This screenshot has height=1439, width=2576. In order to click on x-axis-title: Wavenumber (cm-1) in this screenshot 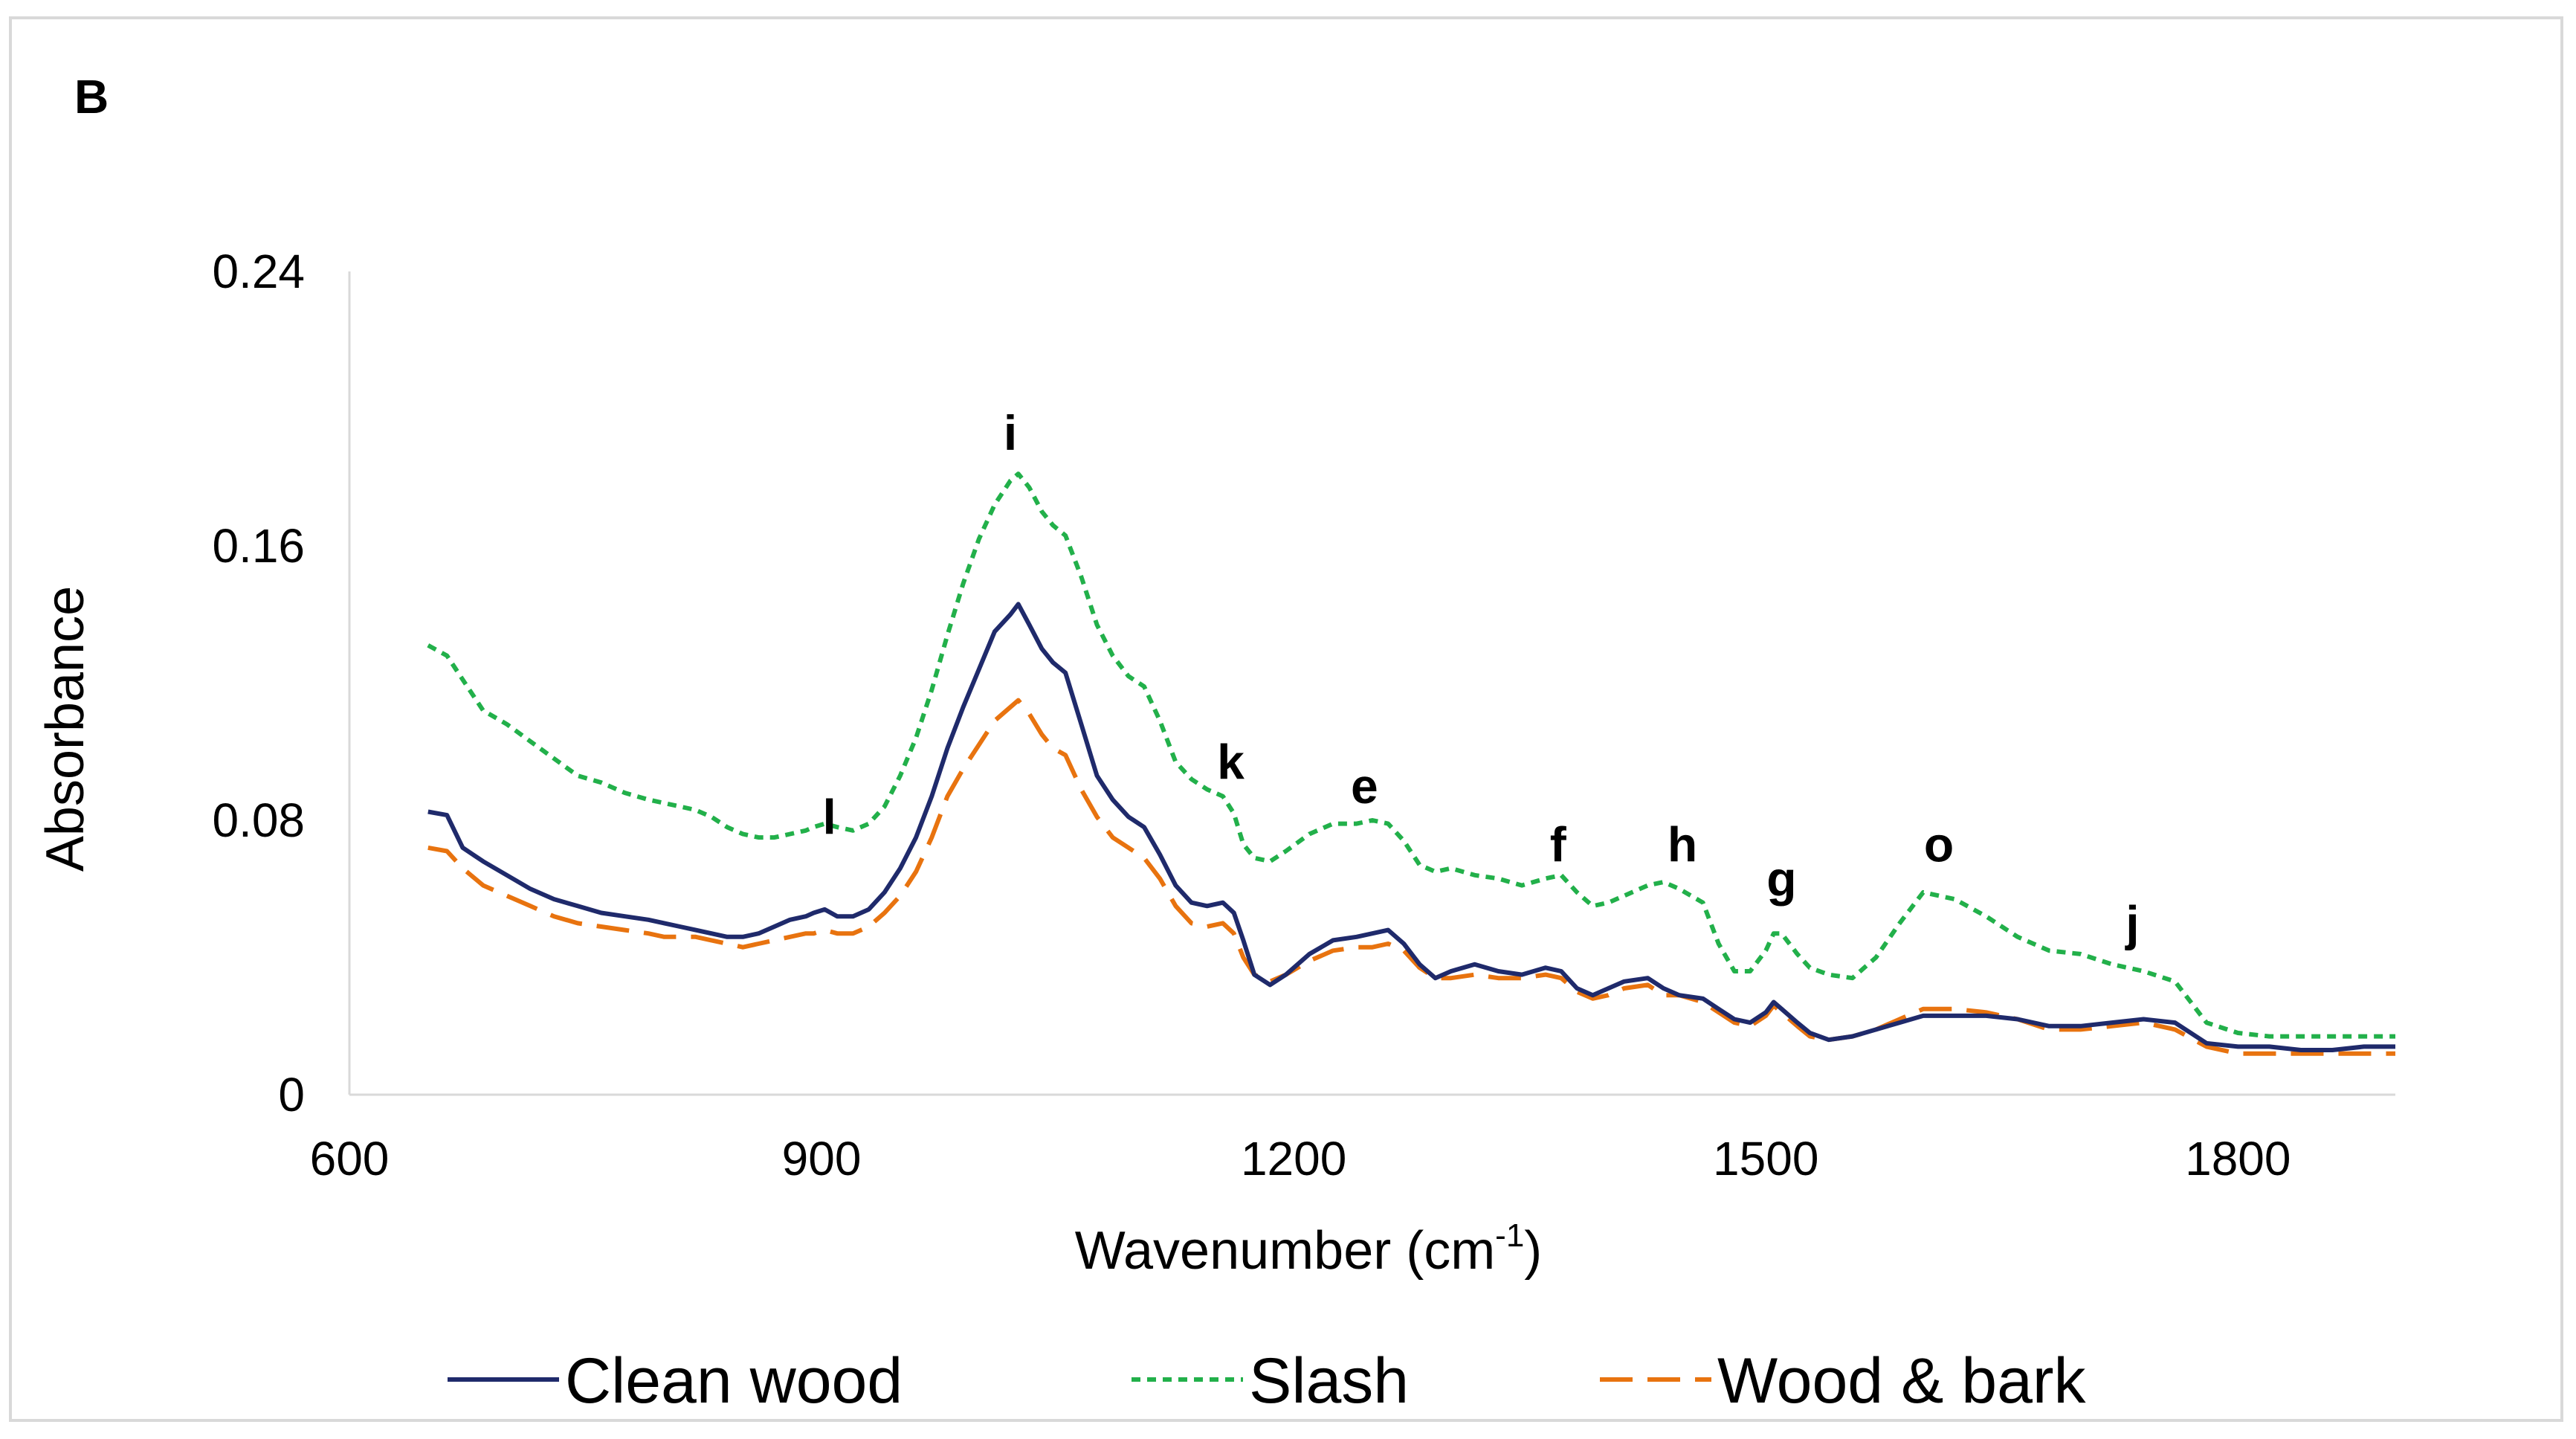, I will do `click(1309, 1249)`.